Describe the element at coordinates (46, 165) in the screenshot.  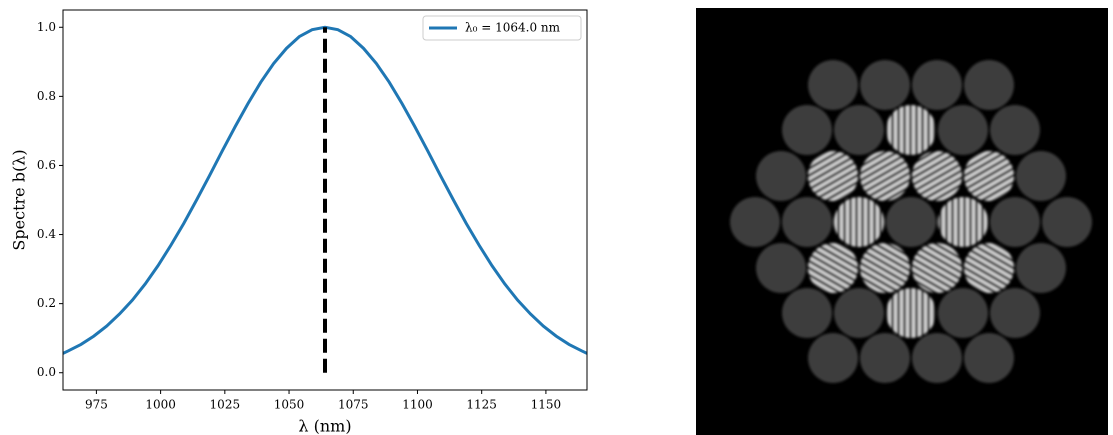
I see `y-tick-label: 0.6` at that location.